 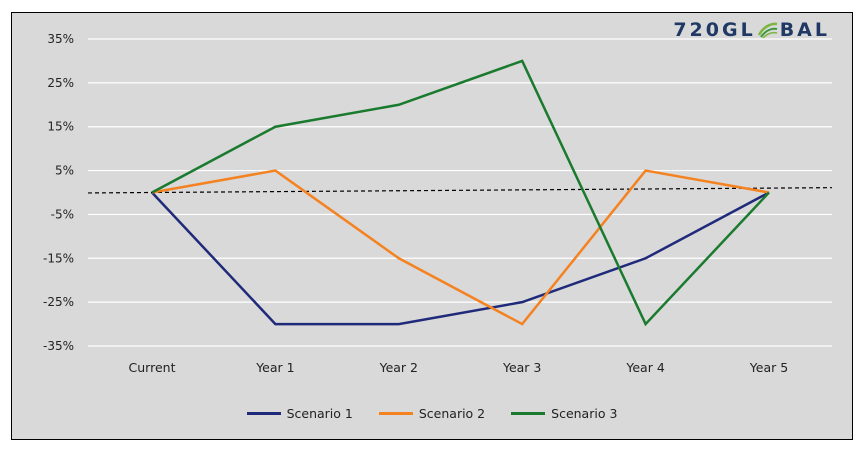 What do you see at coordinates (60, 83) in the screenshot?
I see `y-tick-label: 25%` at bounding box center [60, 83].